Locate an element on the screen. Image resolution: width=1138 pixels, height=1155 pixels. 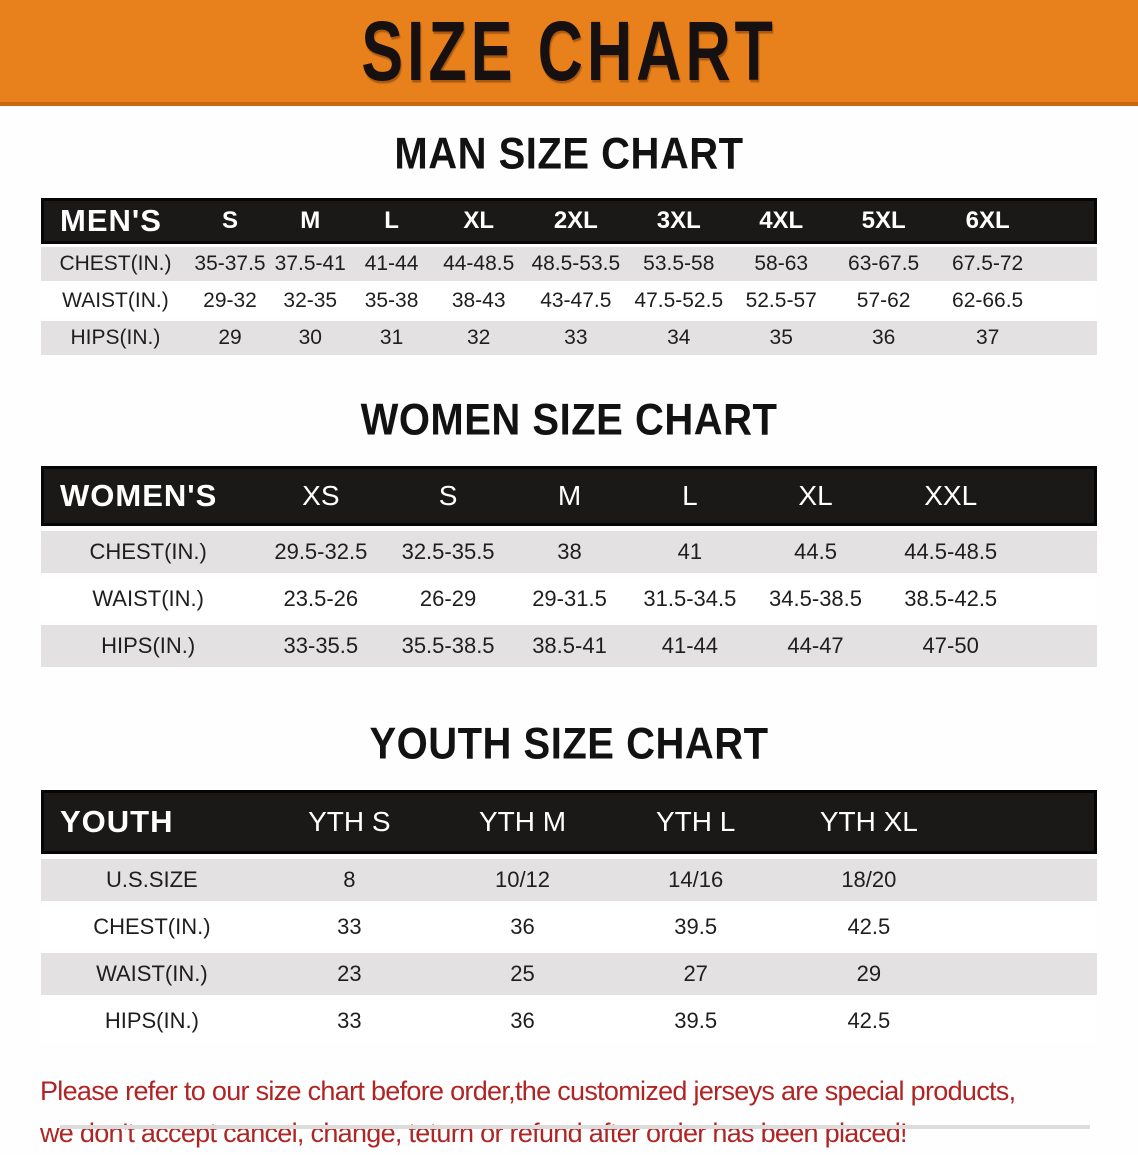
table-cell: 38 is located at coordinates (569, 552).